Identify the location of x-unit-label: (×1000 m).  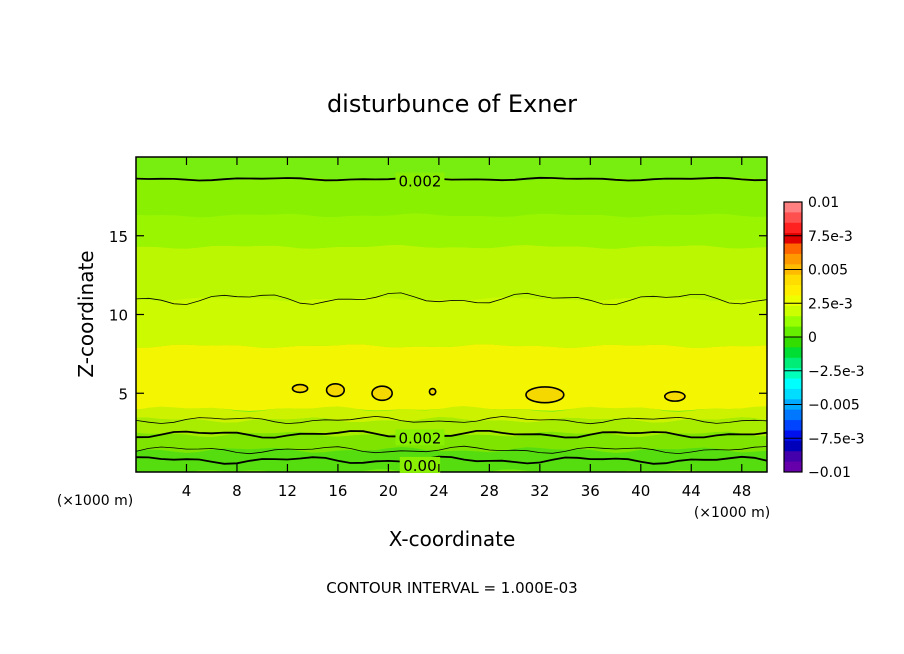
(732, 513).